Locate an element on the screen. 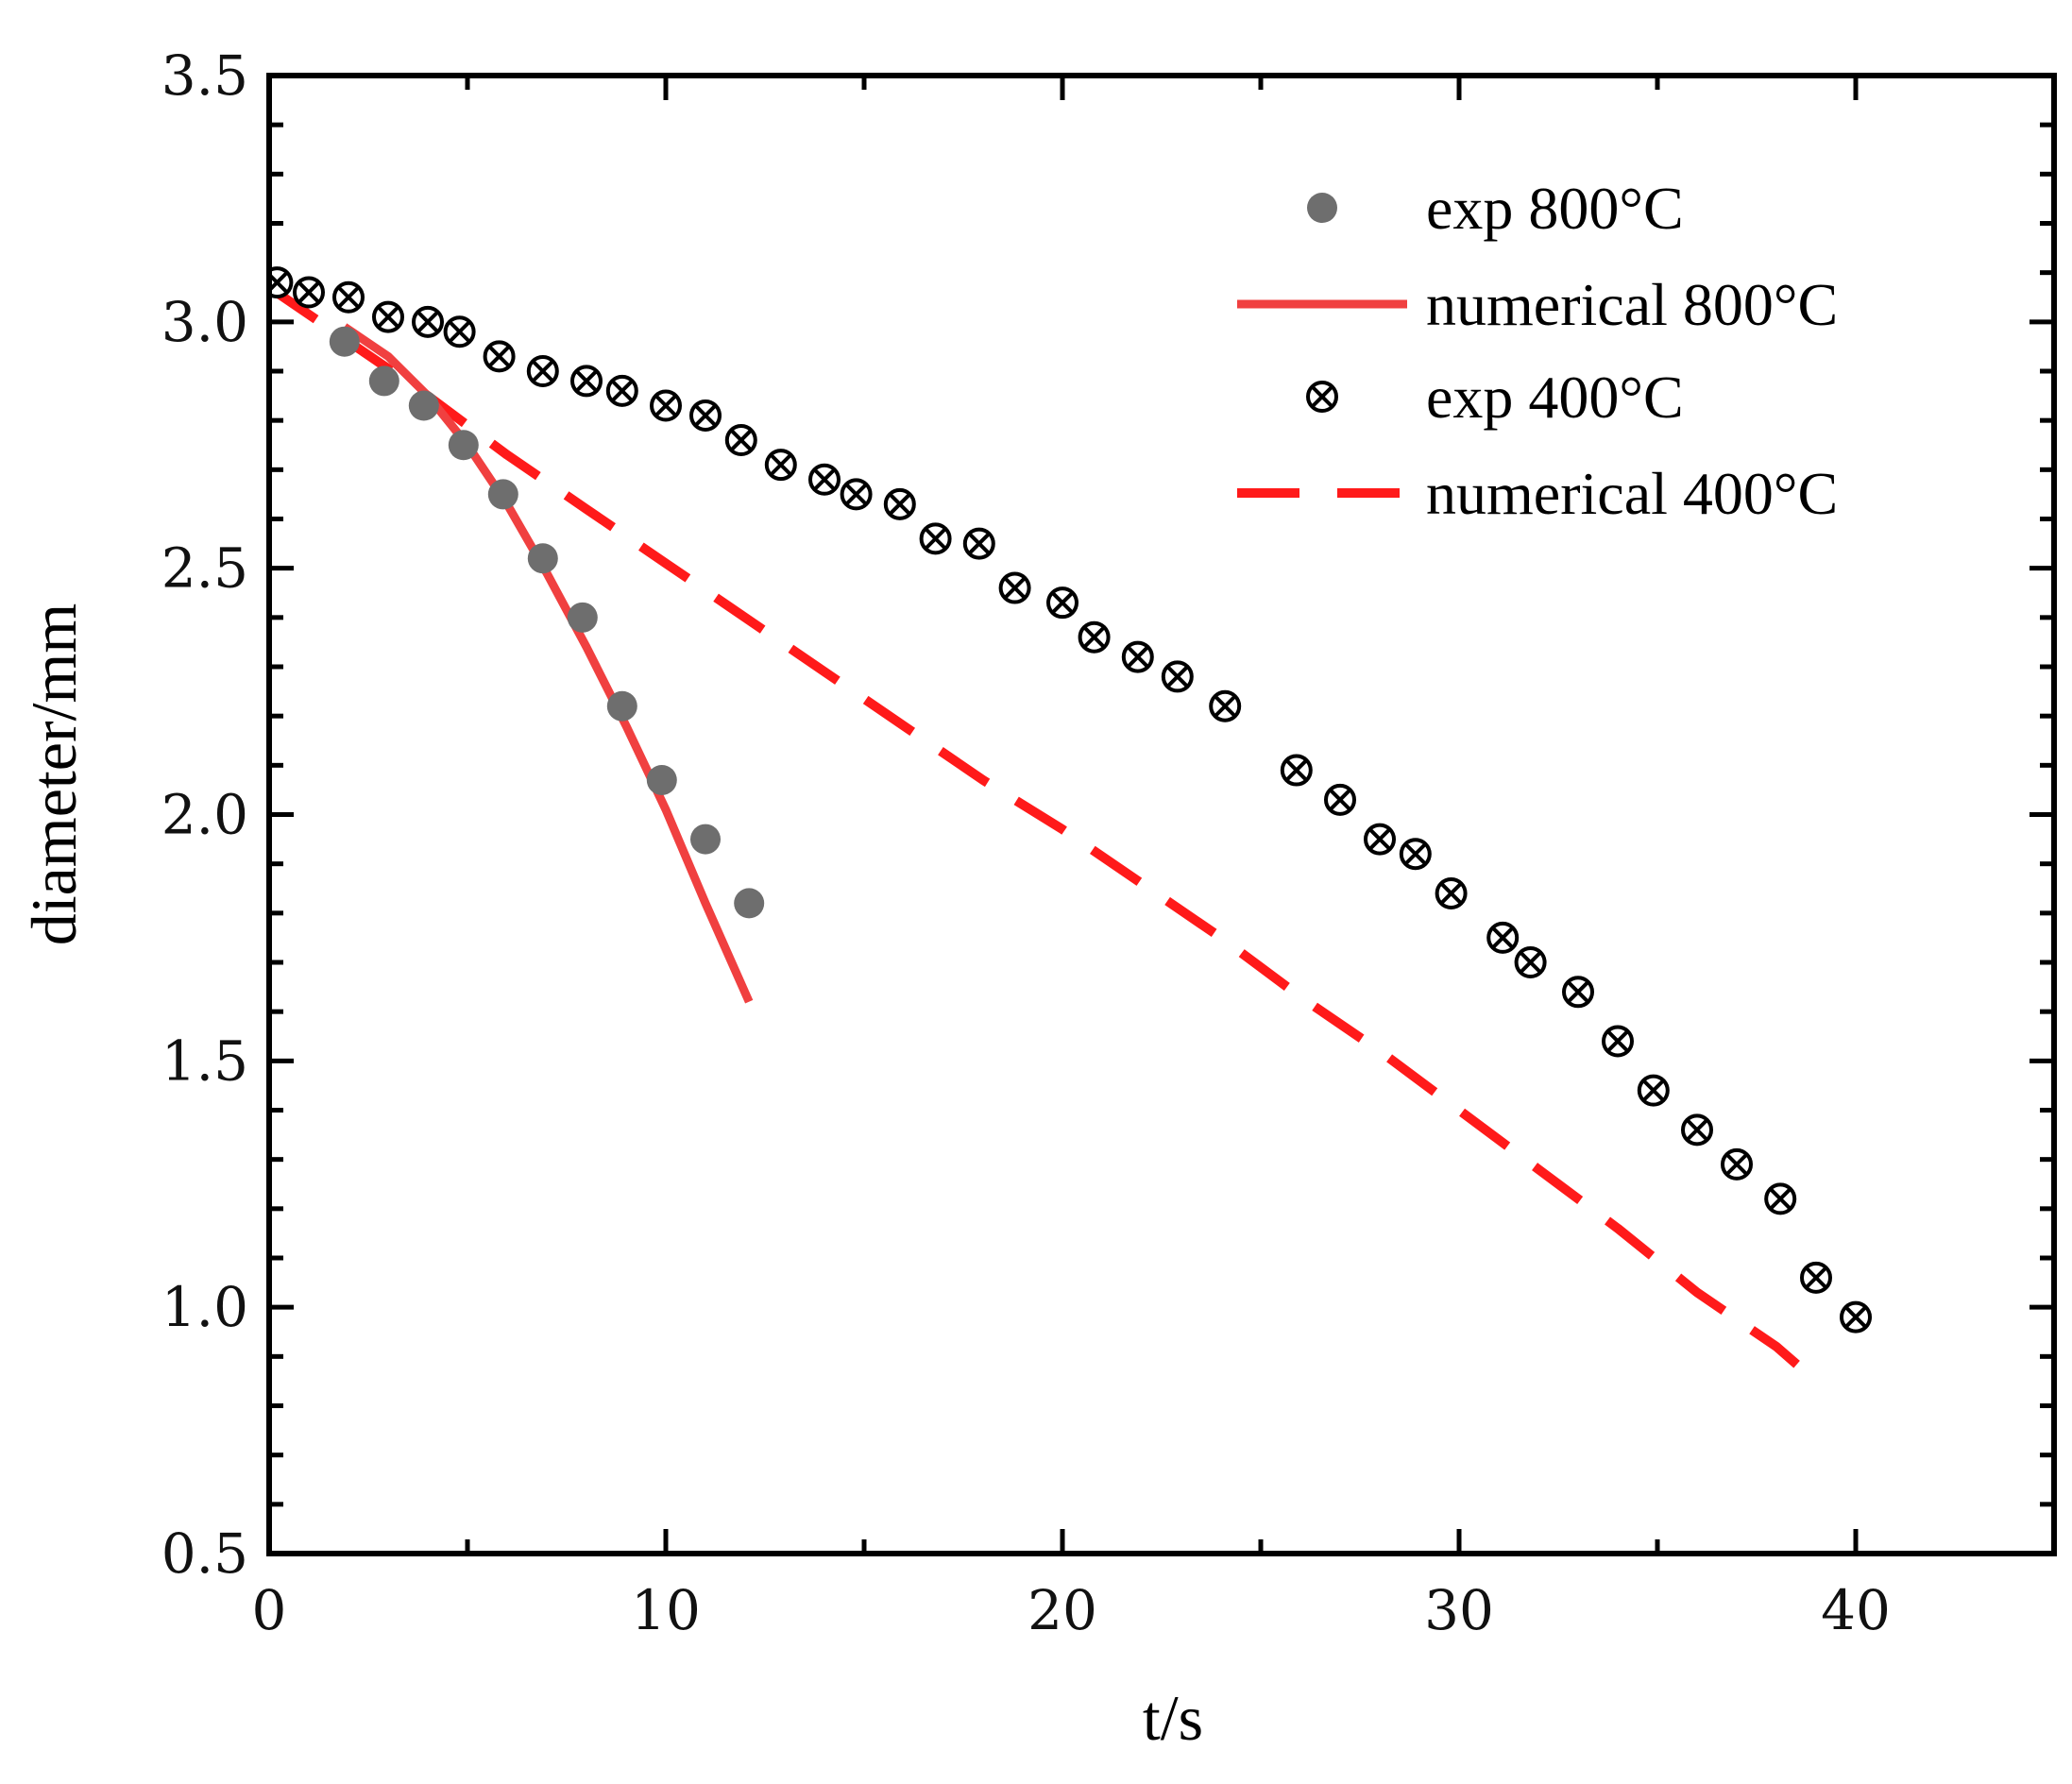  legend-symbol-filled-circle is located at coordinates (1322, 208).